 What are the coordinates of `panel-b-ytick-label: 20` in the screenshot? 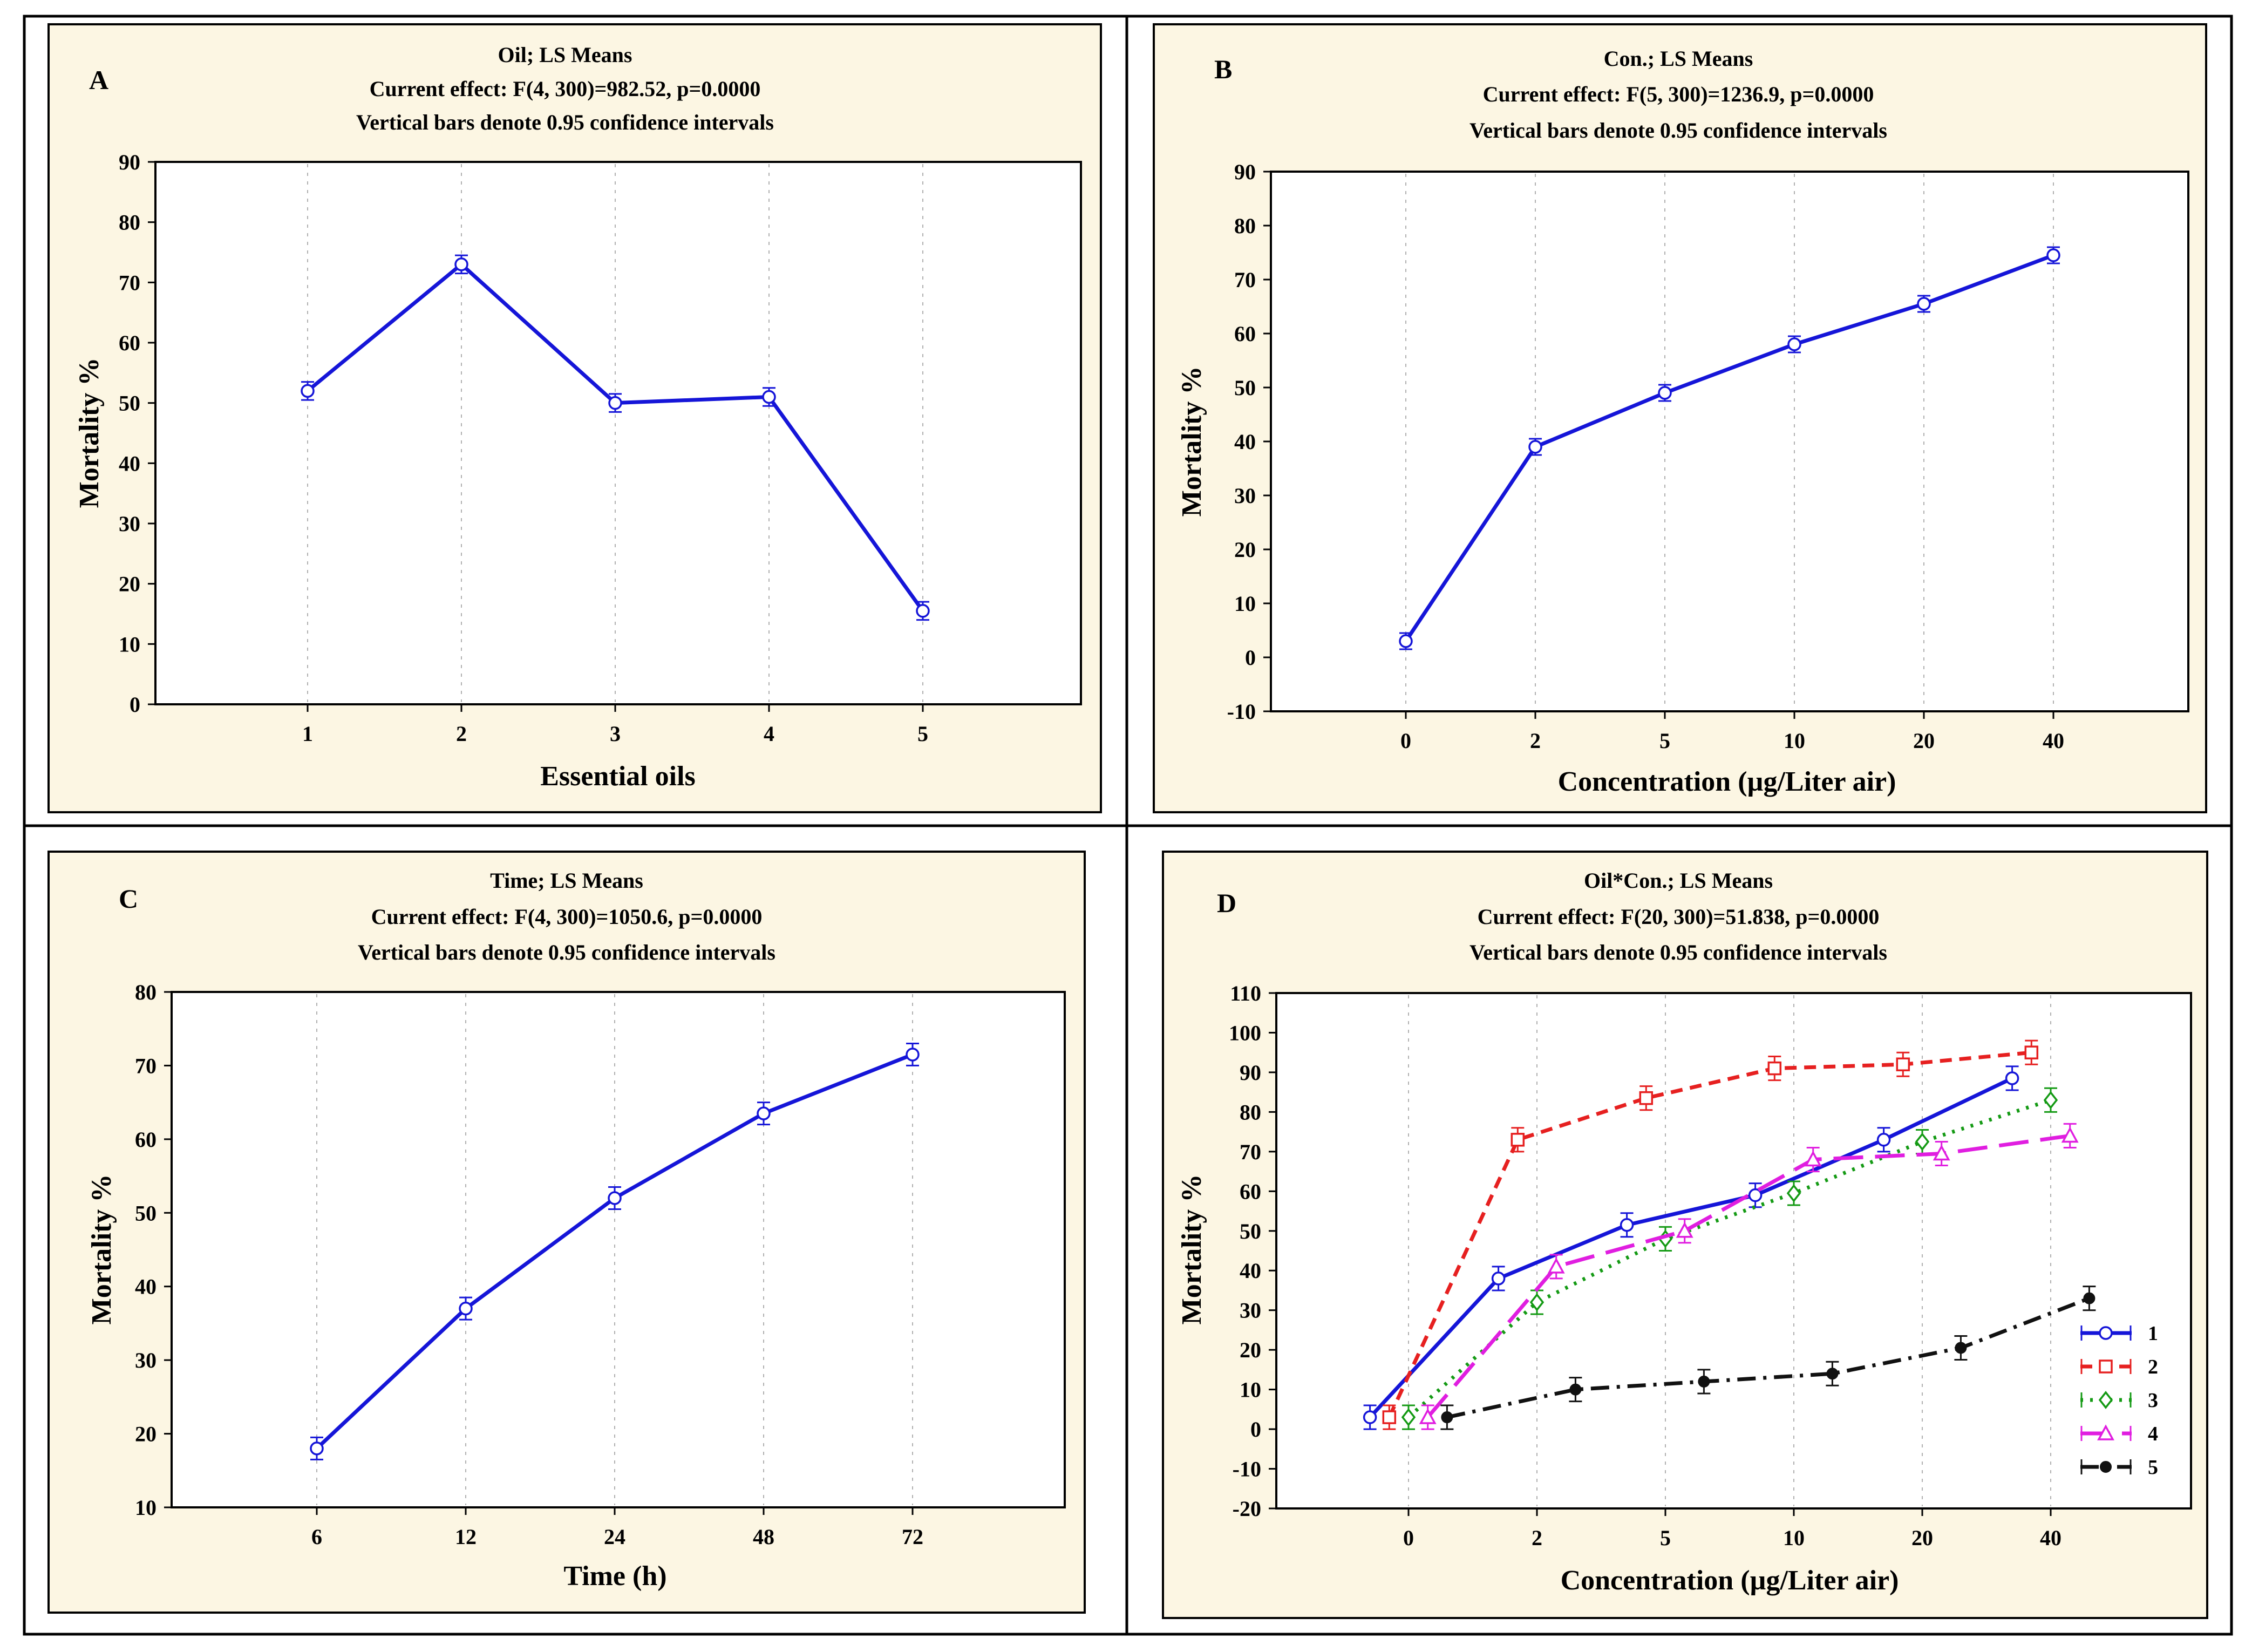 It's located at (1245, 550).